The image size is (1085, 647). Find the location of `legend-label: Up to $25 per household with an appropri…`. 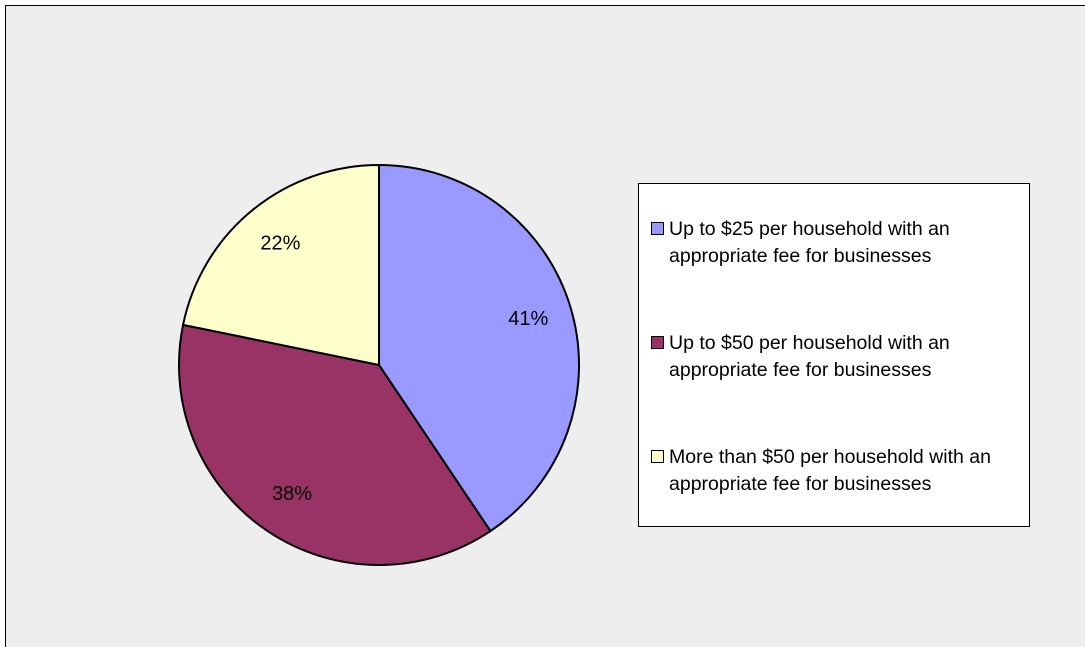

legend-label: Up to $25 per household with an appropri… is located at coordinates (809, 242).